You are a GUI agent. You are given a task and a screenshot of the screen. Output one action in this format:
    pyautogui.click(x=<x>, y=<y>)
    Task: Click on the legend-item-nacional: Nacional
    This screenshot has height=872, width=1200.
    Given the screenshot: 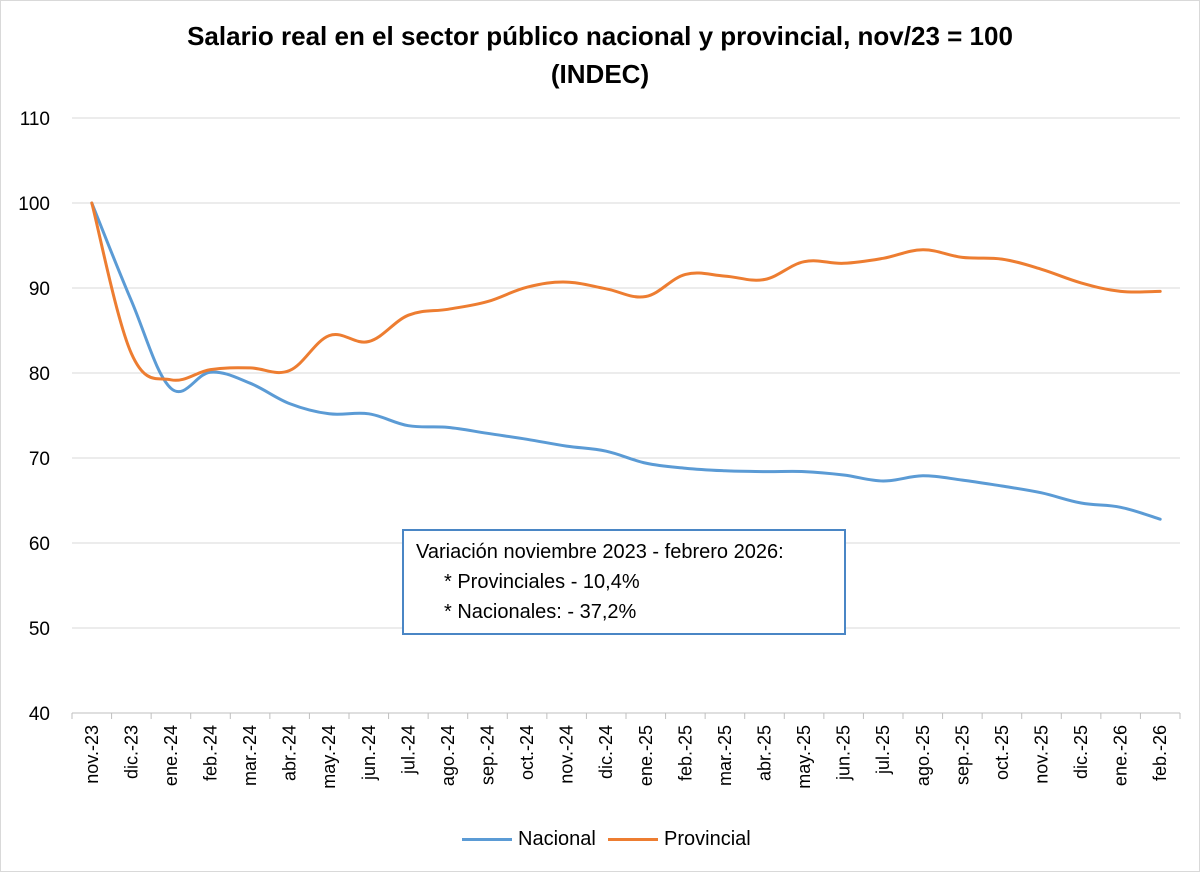 What is the action you would take?
    pyautogui.click(x=529, y=839)
    